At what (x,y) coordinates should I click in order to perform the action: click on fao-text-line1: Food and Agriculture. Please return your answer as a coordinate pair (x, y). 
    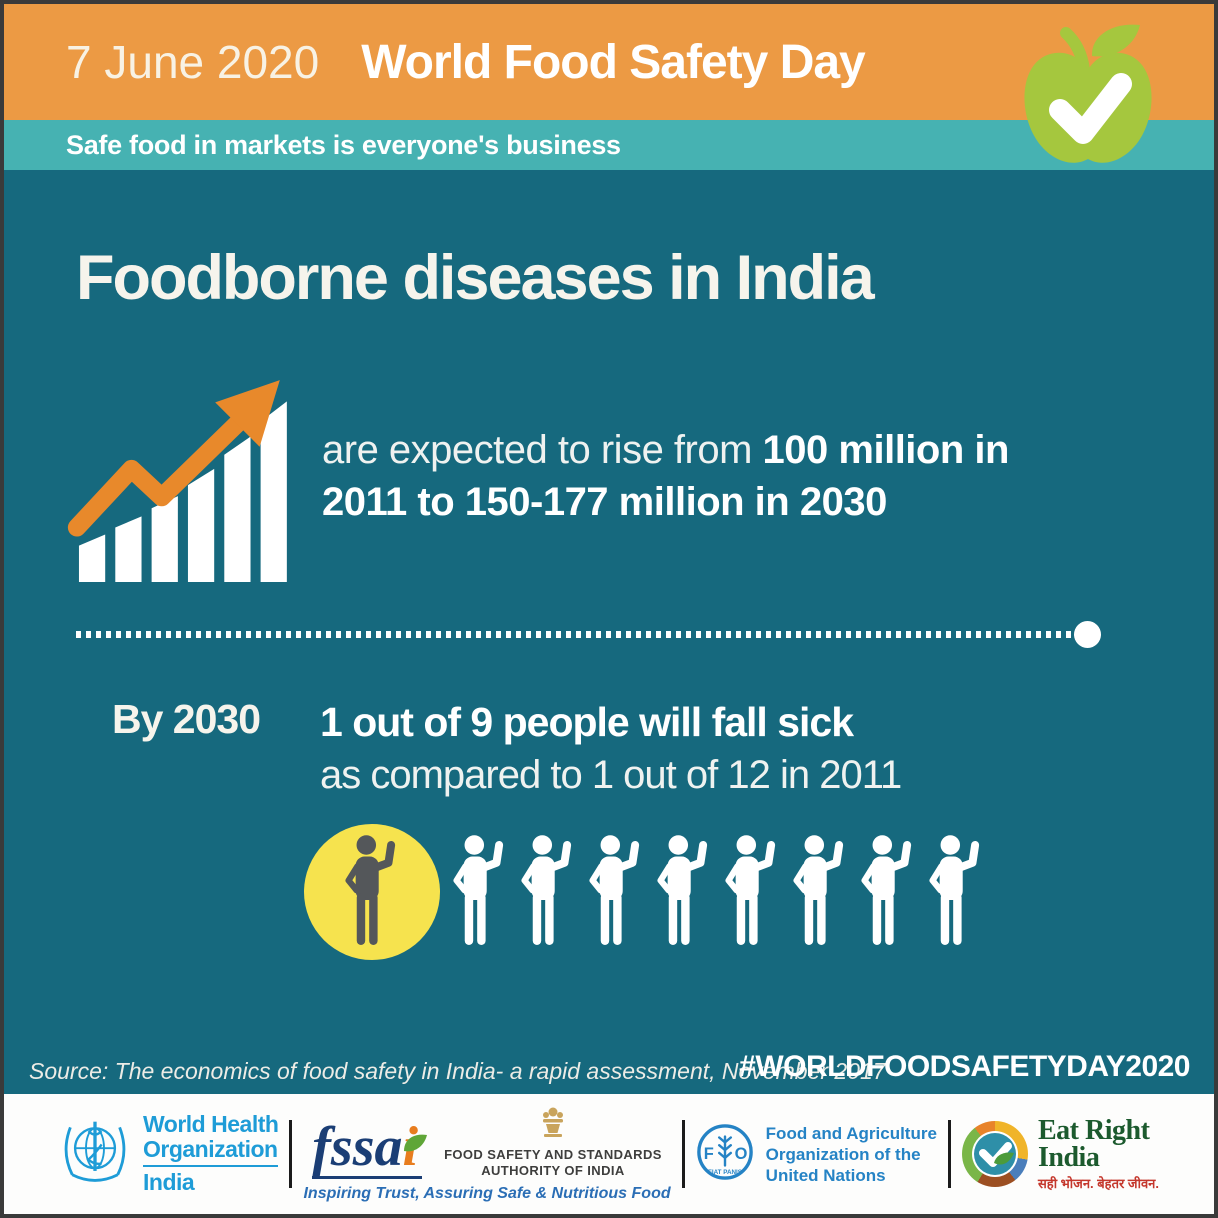
    Looking at the image, I should click on (851, 1133).